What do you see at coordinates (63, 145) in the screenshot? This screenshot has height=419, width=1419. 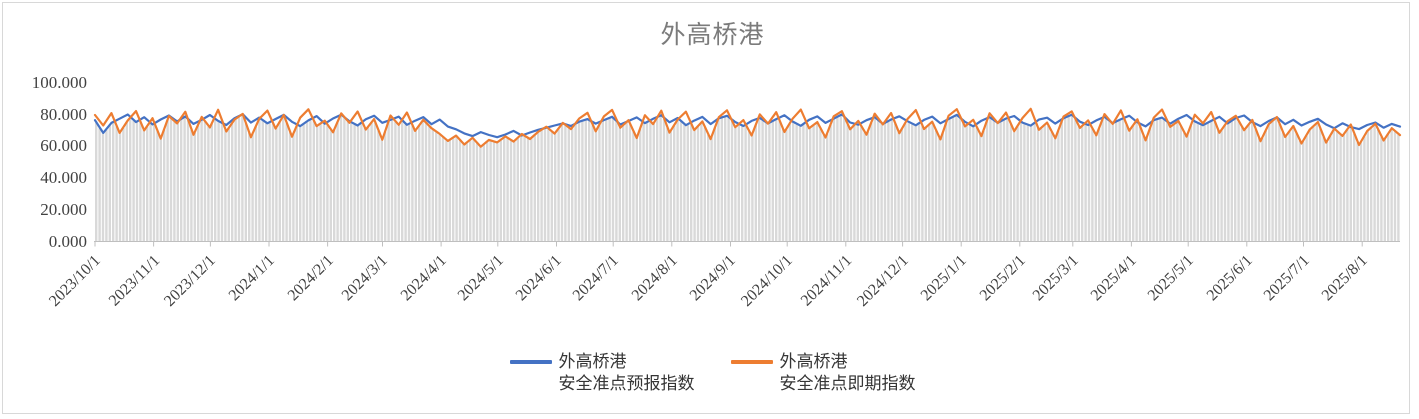 I see `y-axis-label: 60.000` at bounding box center [63, 145].